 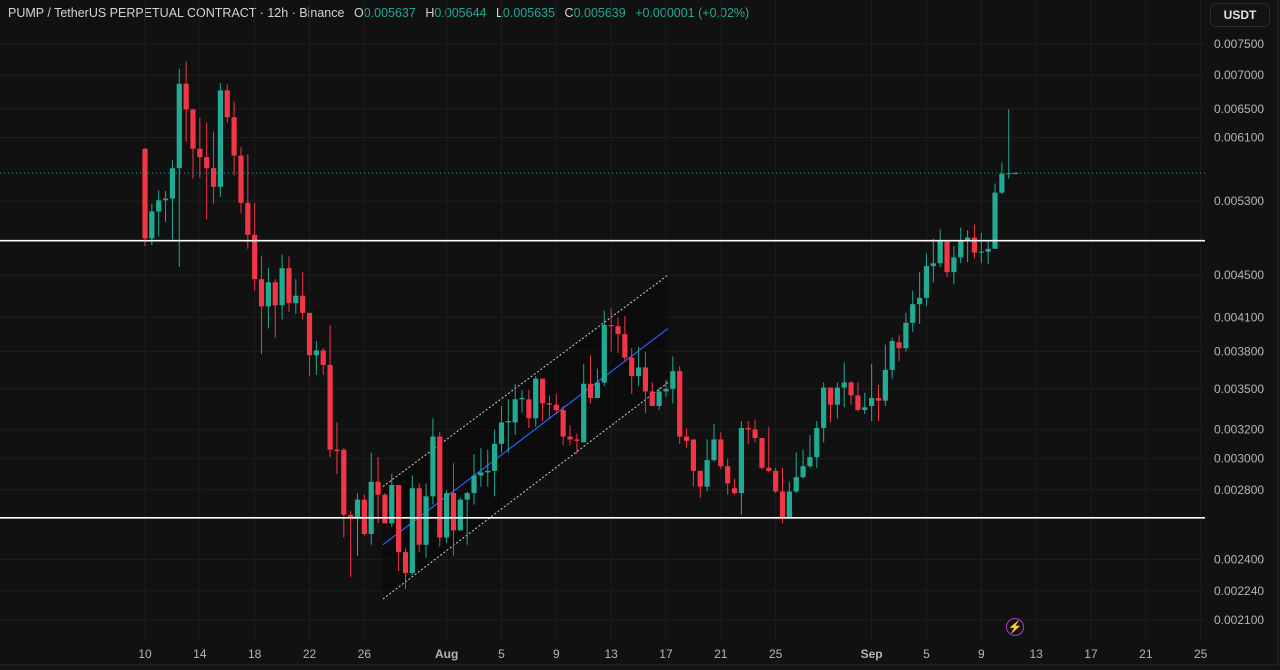 I want to click on high-label: H, so click(x=430, y=13).